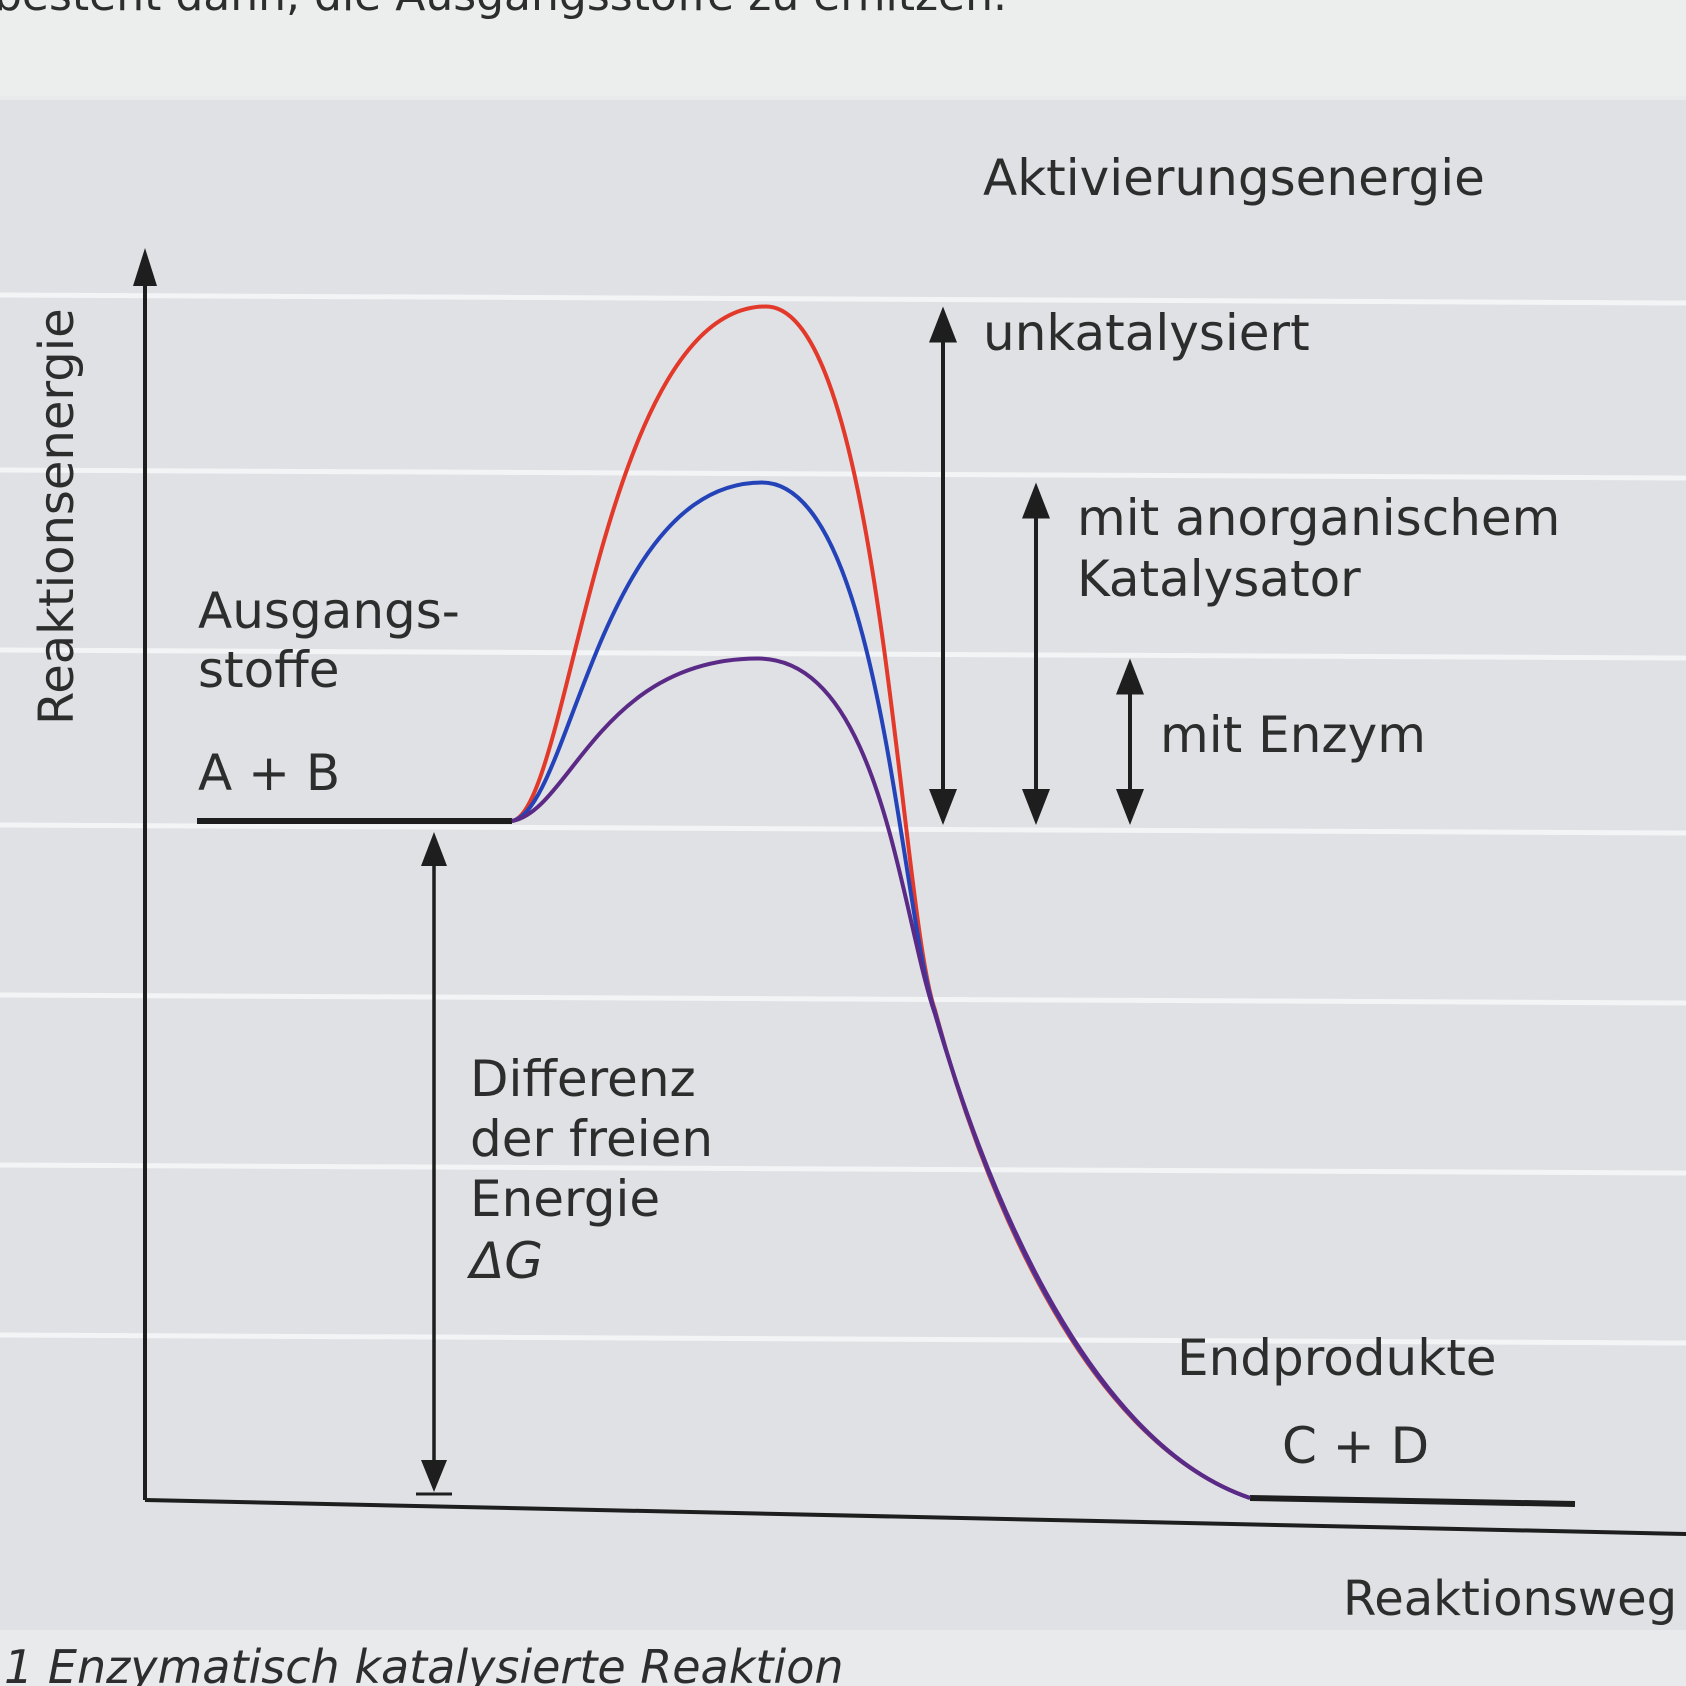  I want to click on arrow-anorganisch-head-up, so click(1036, 500).